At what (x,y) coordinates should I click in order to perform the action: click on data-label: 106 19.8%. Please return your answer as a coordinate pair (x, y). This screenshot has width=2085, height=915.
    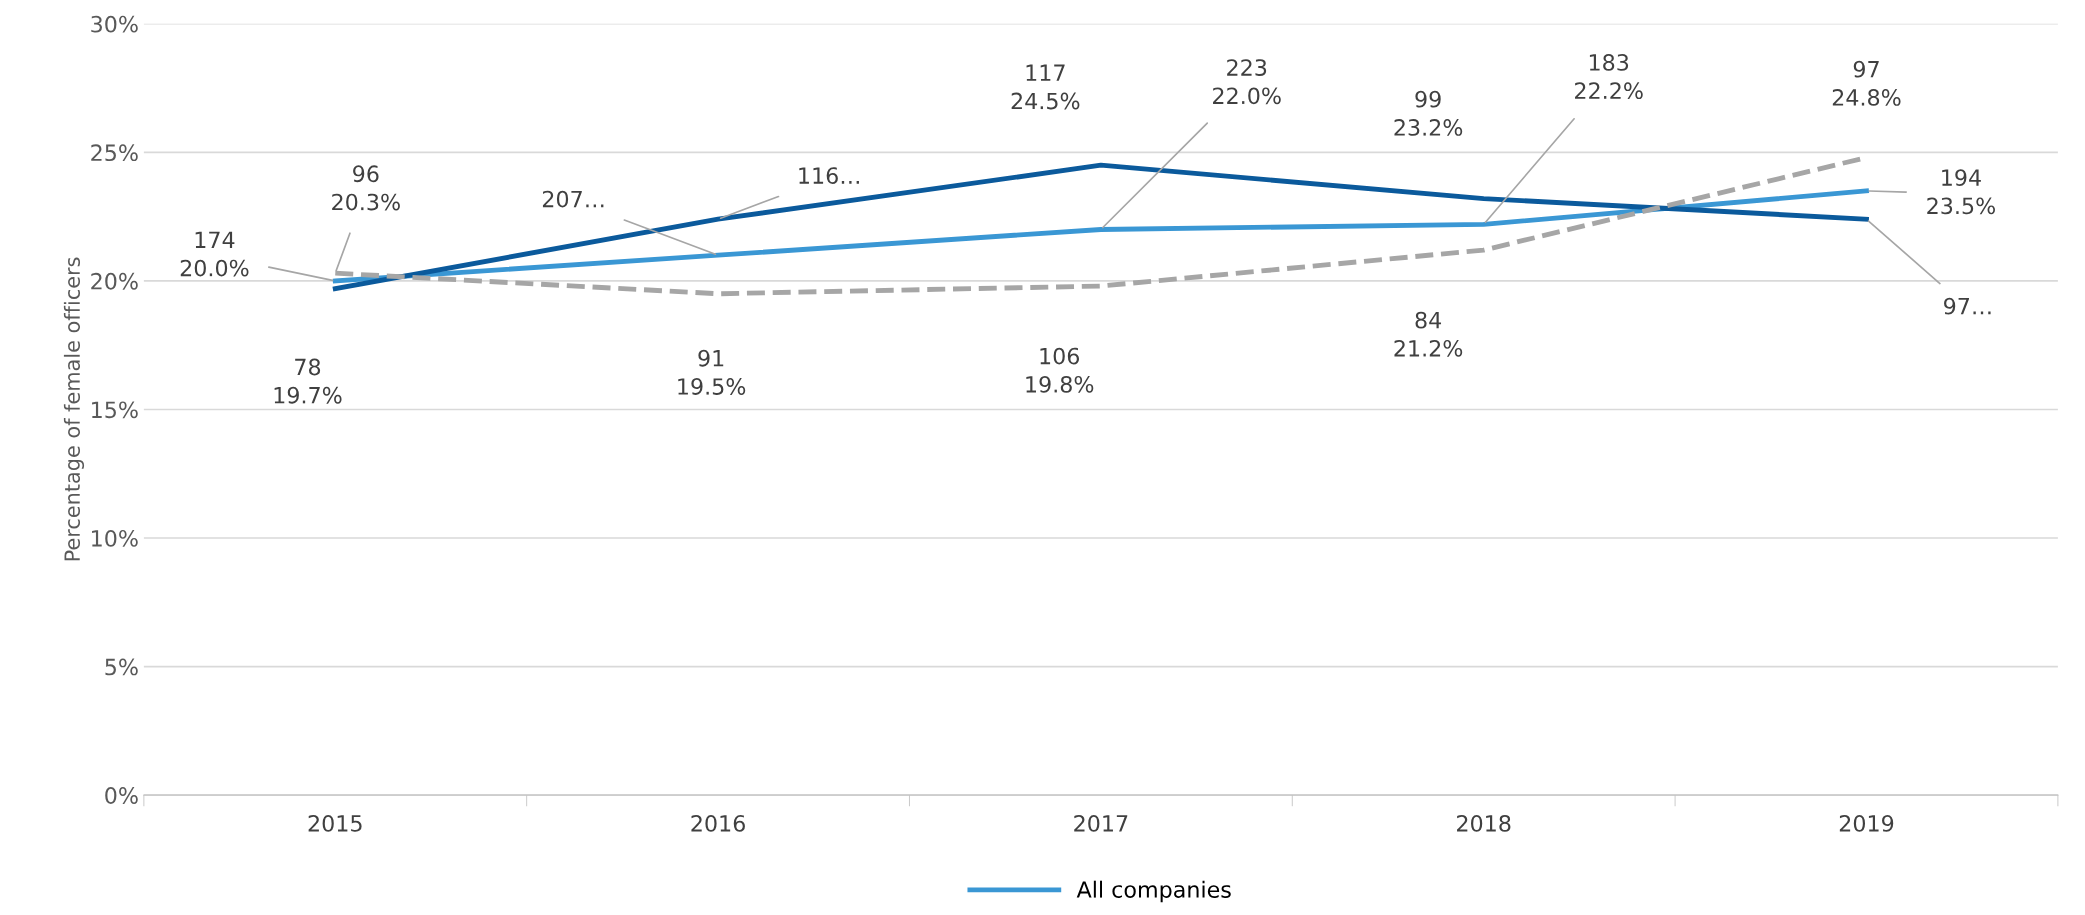
    Looking at the image, I should click on (1060, 370).